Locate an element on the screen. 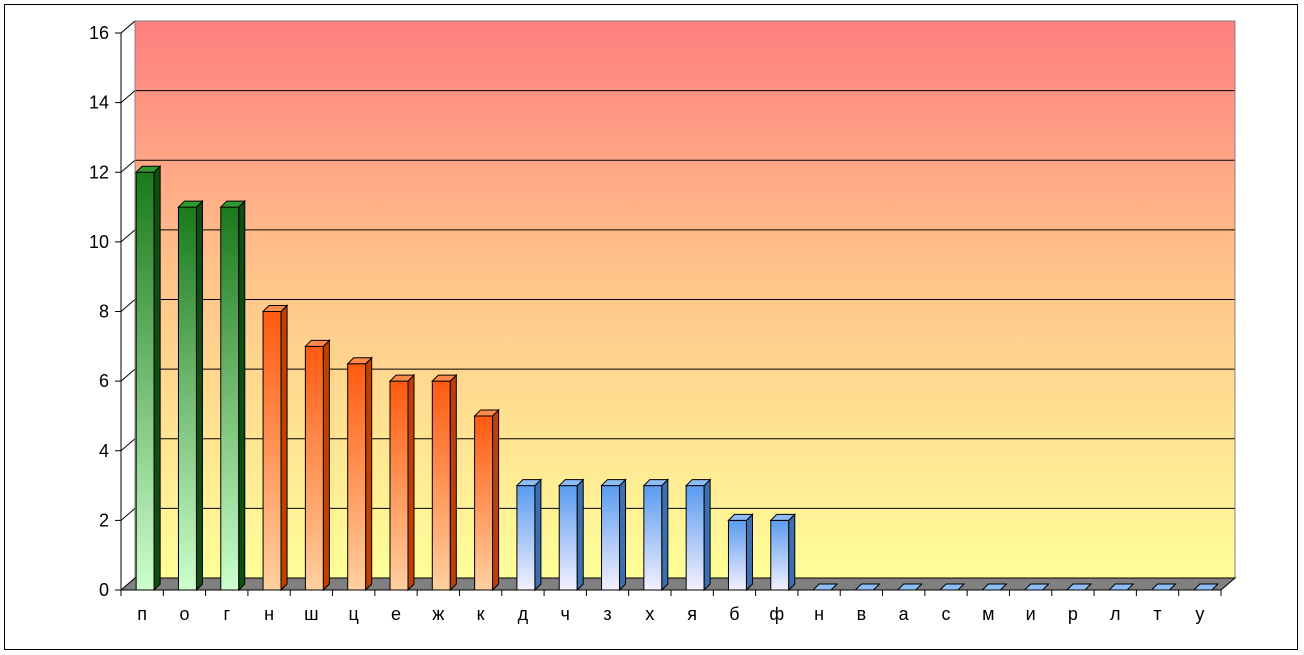  y-tick-labels: 0 2 4 6 8 10 12 14 16 is located at coordinates (99, 311).